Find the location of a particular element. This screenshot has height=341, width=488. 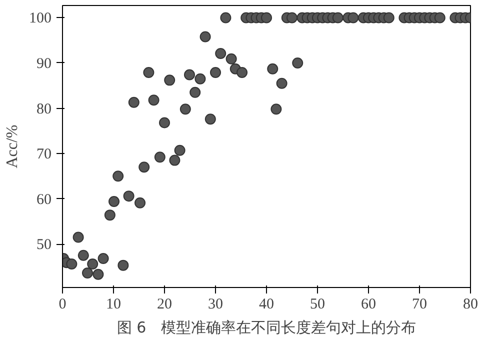

x-tick-label: 70 is located at coordinates (419, 304).